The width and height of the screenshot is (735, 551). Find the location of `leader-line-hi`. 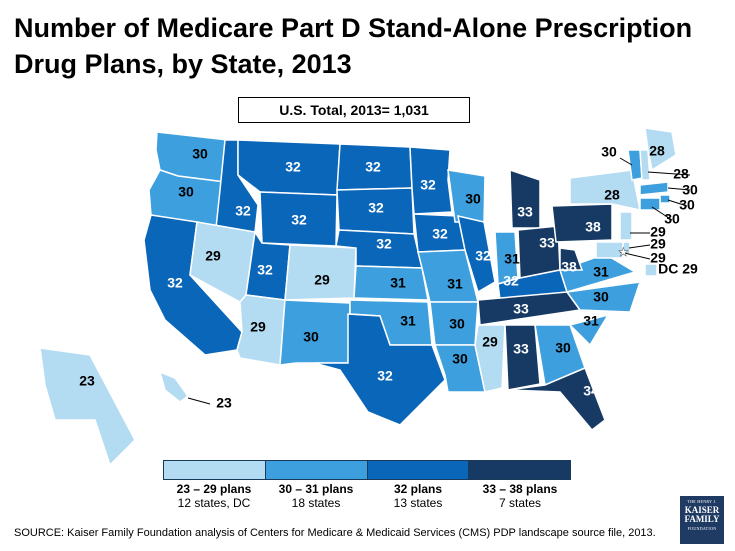

leader-line-hi is located at coordinates (199, 401).